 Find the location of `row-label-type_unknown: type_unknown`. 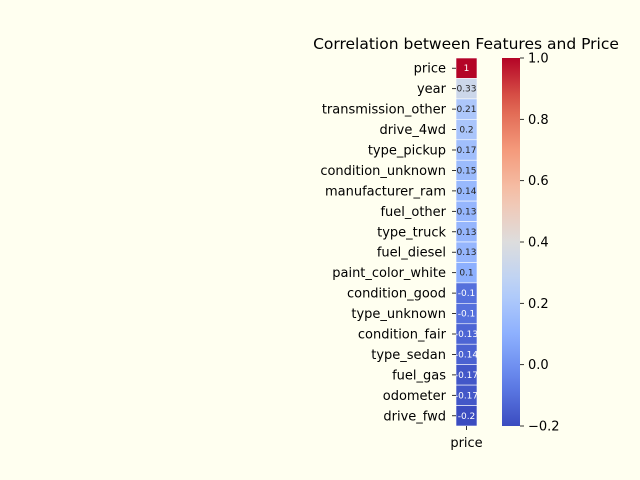

row-label-type_unknown: type_unknown is located at coordinates (398, 314).